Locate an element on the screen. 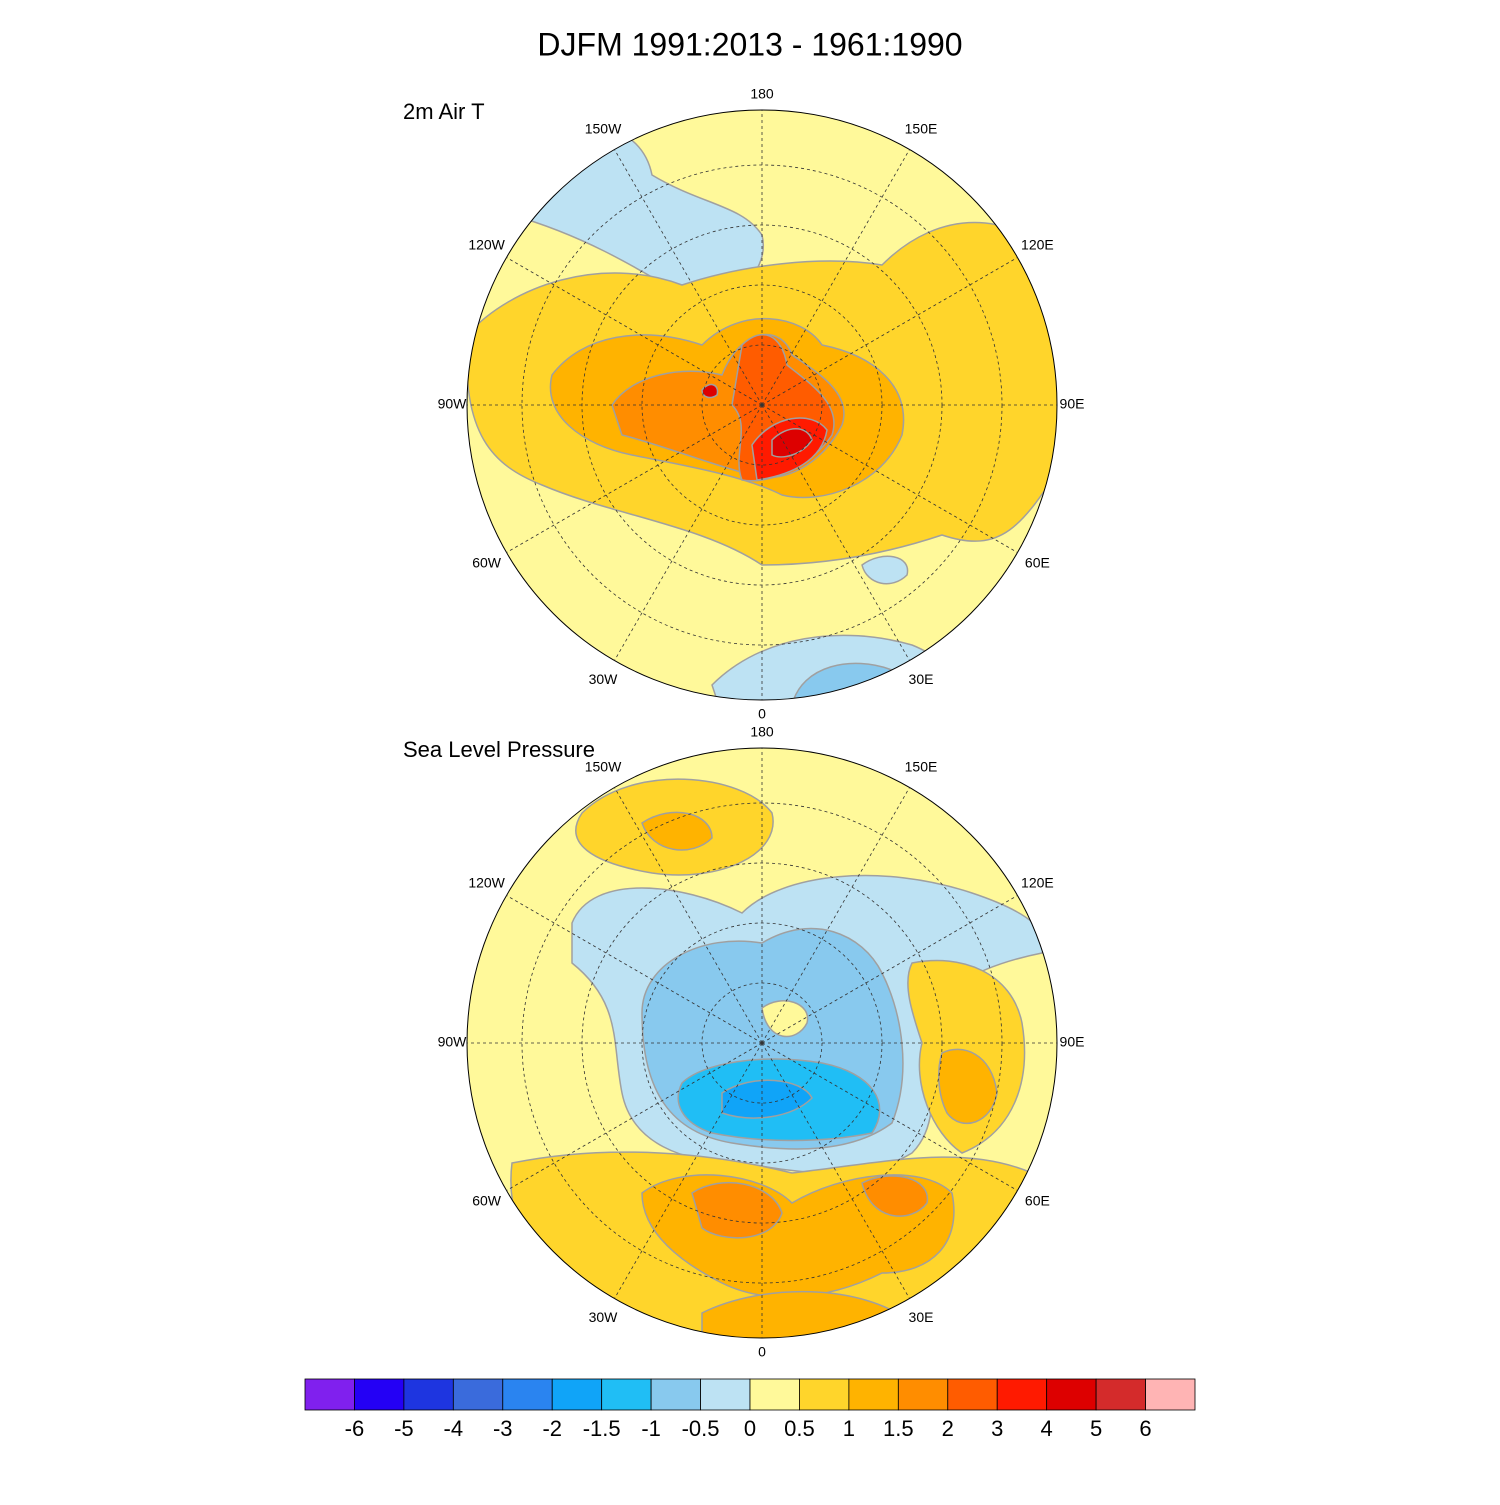 The height and width of the screenshot is (1505, 1500). colorbar-label: 0 is located at coordinates (750, 1428).